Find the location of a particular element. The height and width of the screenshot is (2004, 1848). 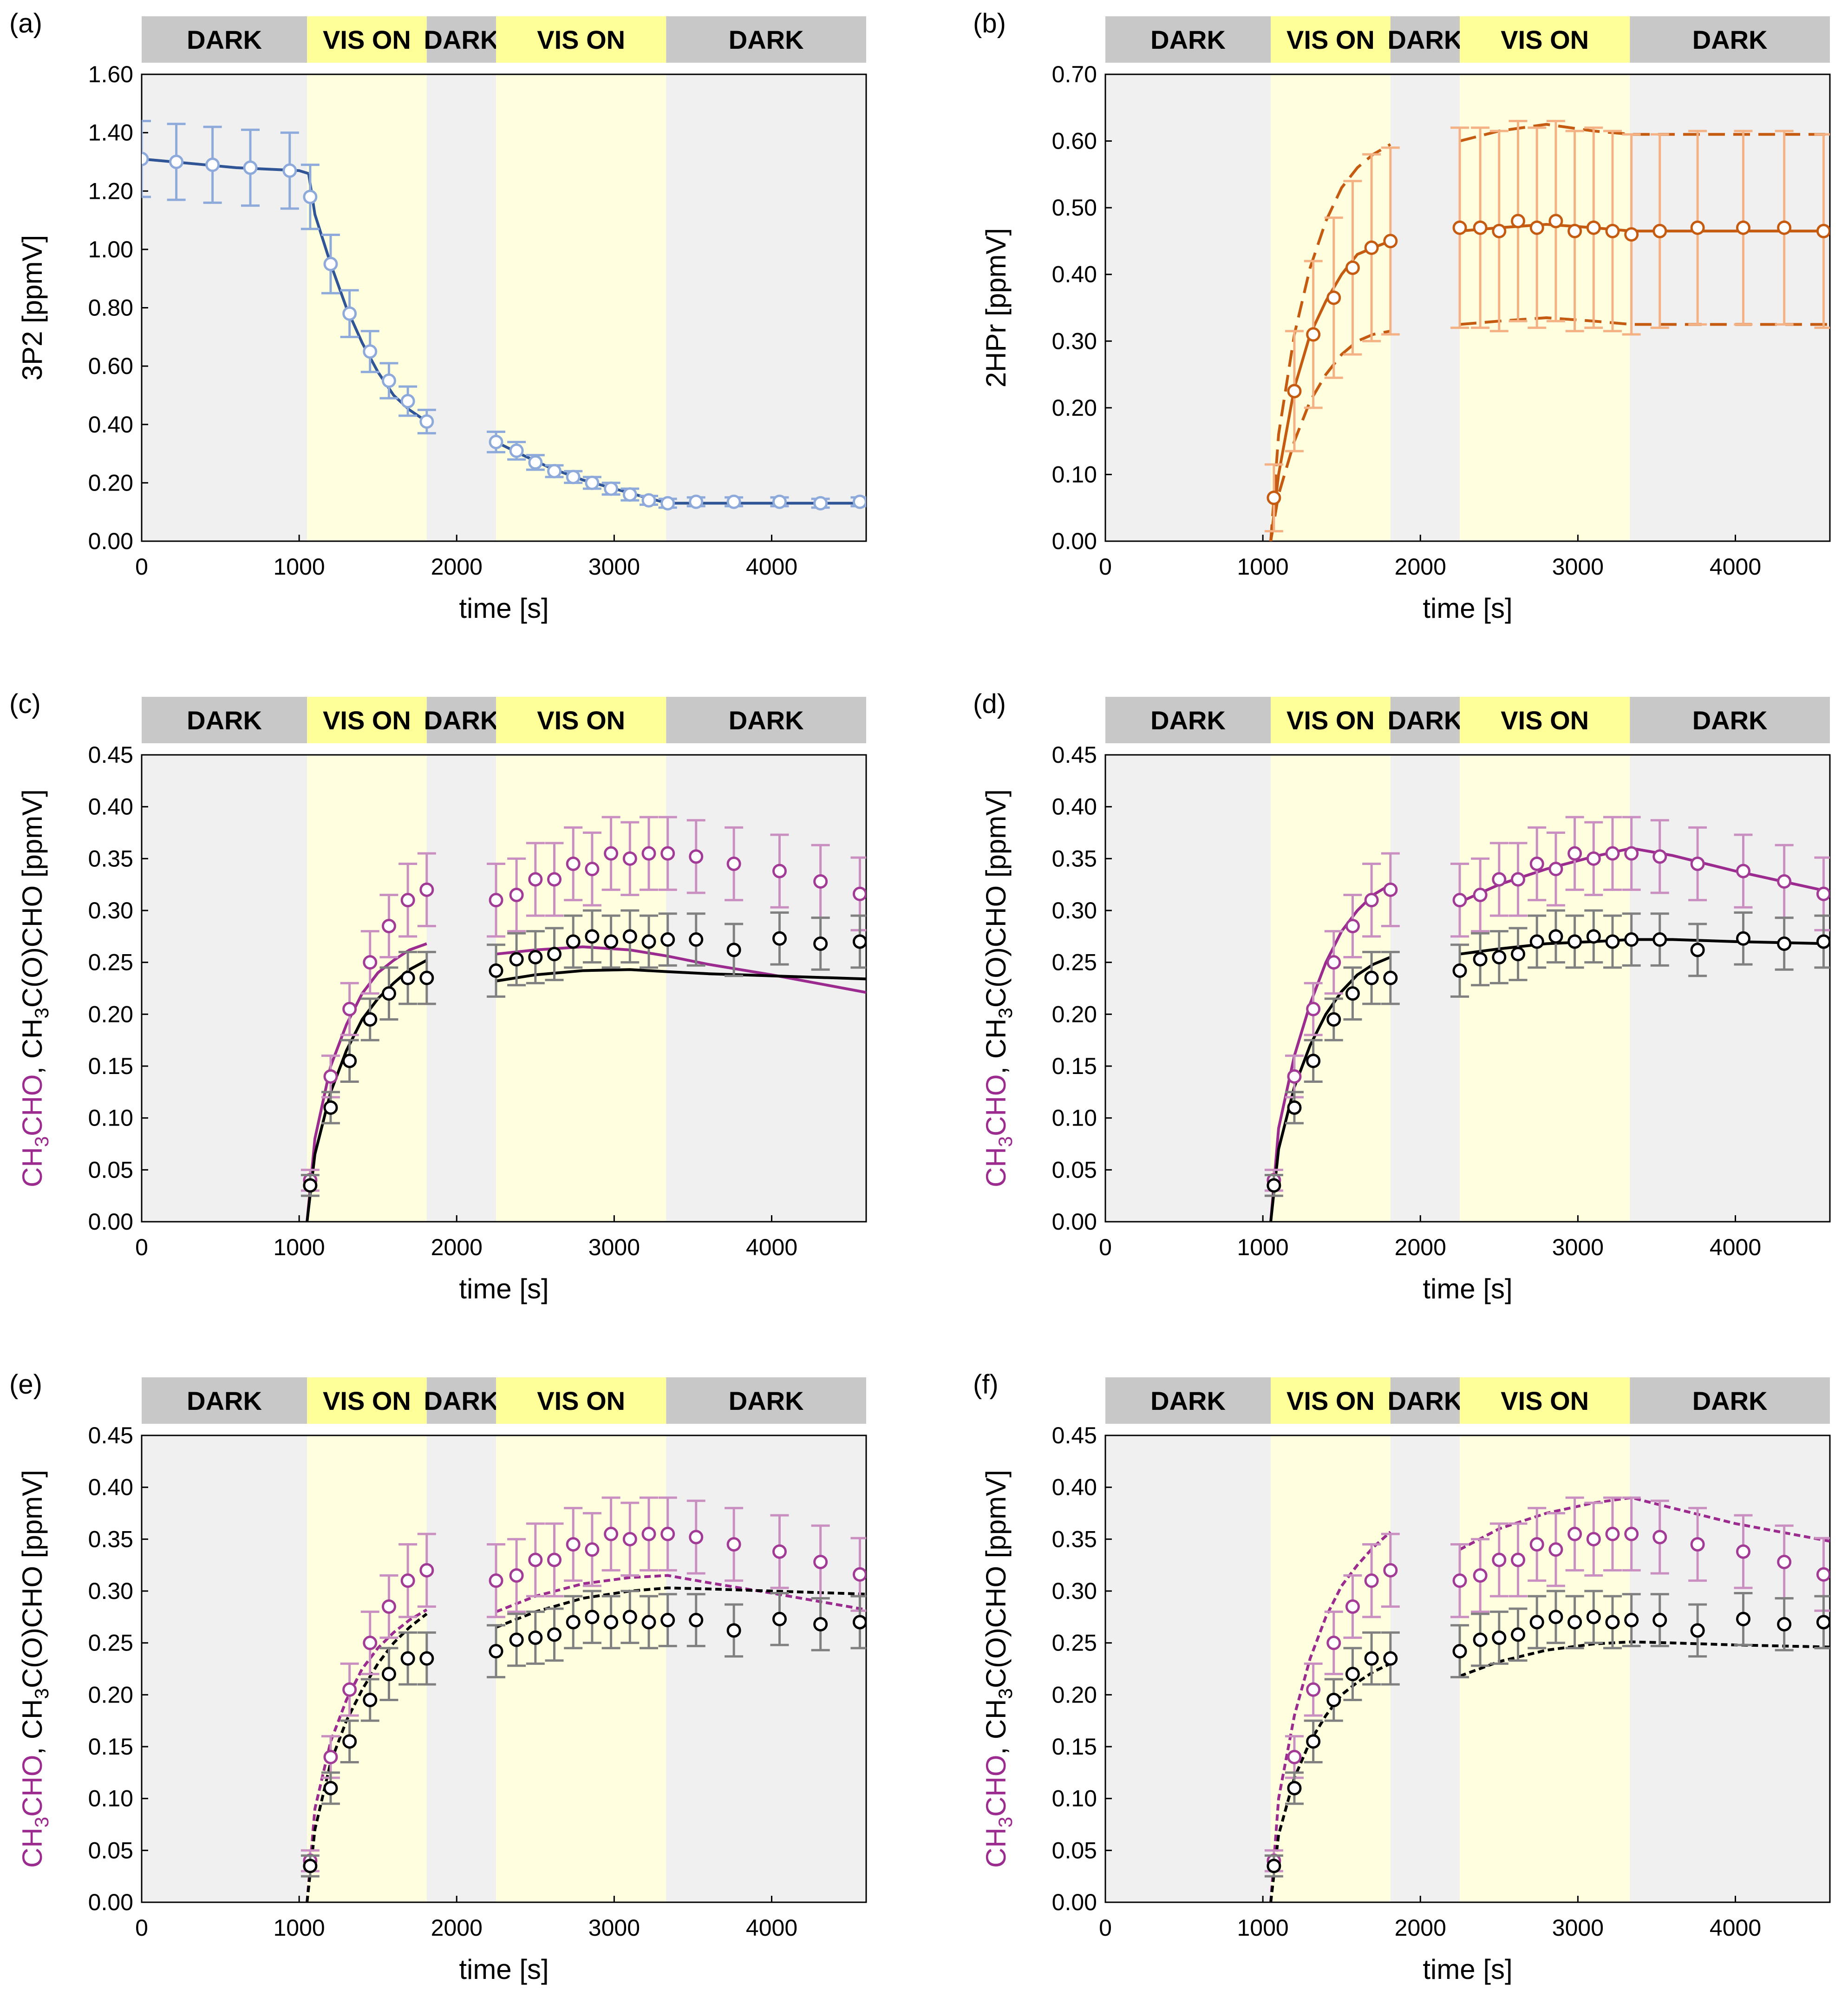

x-tick-label: 3000 is located at coordinates (614, 1928).